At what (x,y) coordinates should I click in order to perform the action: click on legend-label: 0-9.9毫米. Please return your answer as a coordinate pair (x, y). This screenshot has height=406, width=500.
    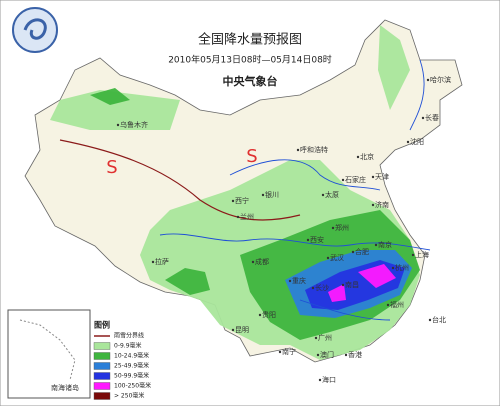
    Looking at the image, I should click on (128, 346).